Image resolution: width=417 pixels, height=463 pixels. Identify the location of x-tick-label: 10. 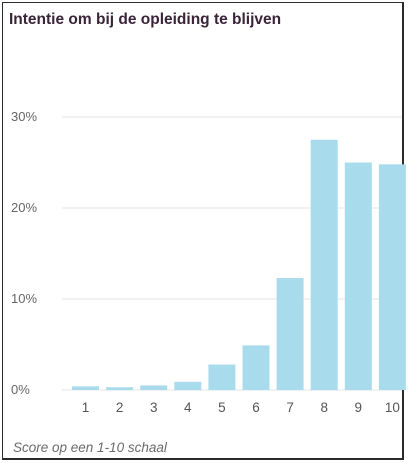
(392, 407).